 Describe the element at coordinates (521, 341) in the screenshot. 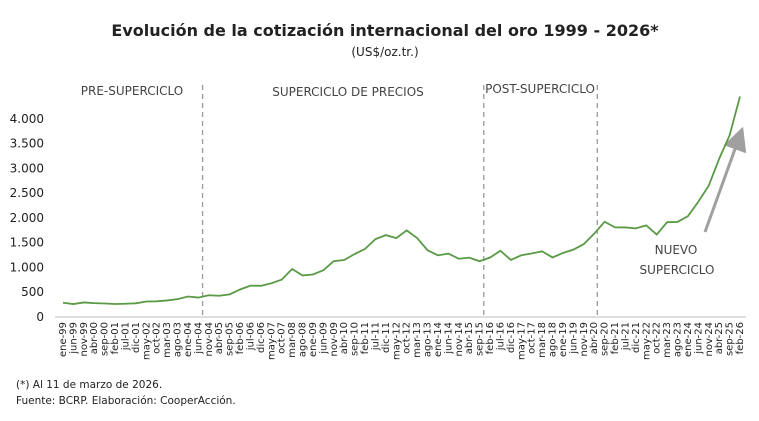

I see `x-tick-label: may-17` at that location.